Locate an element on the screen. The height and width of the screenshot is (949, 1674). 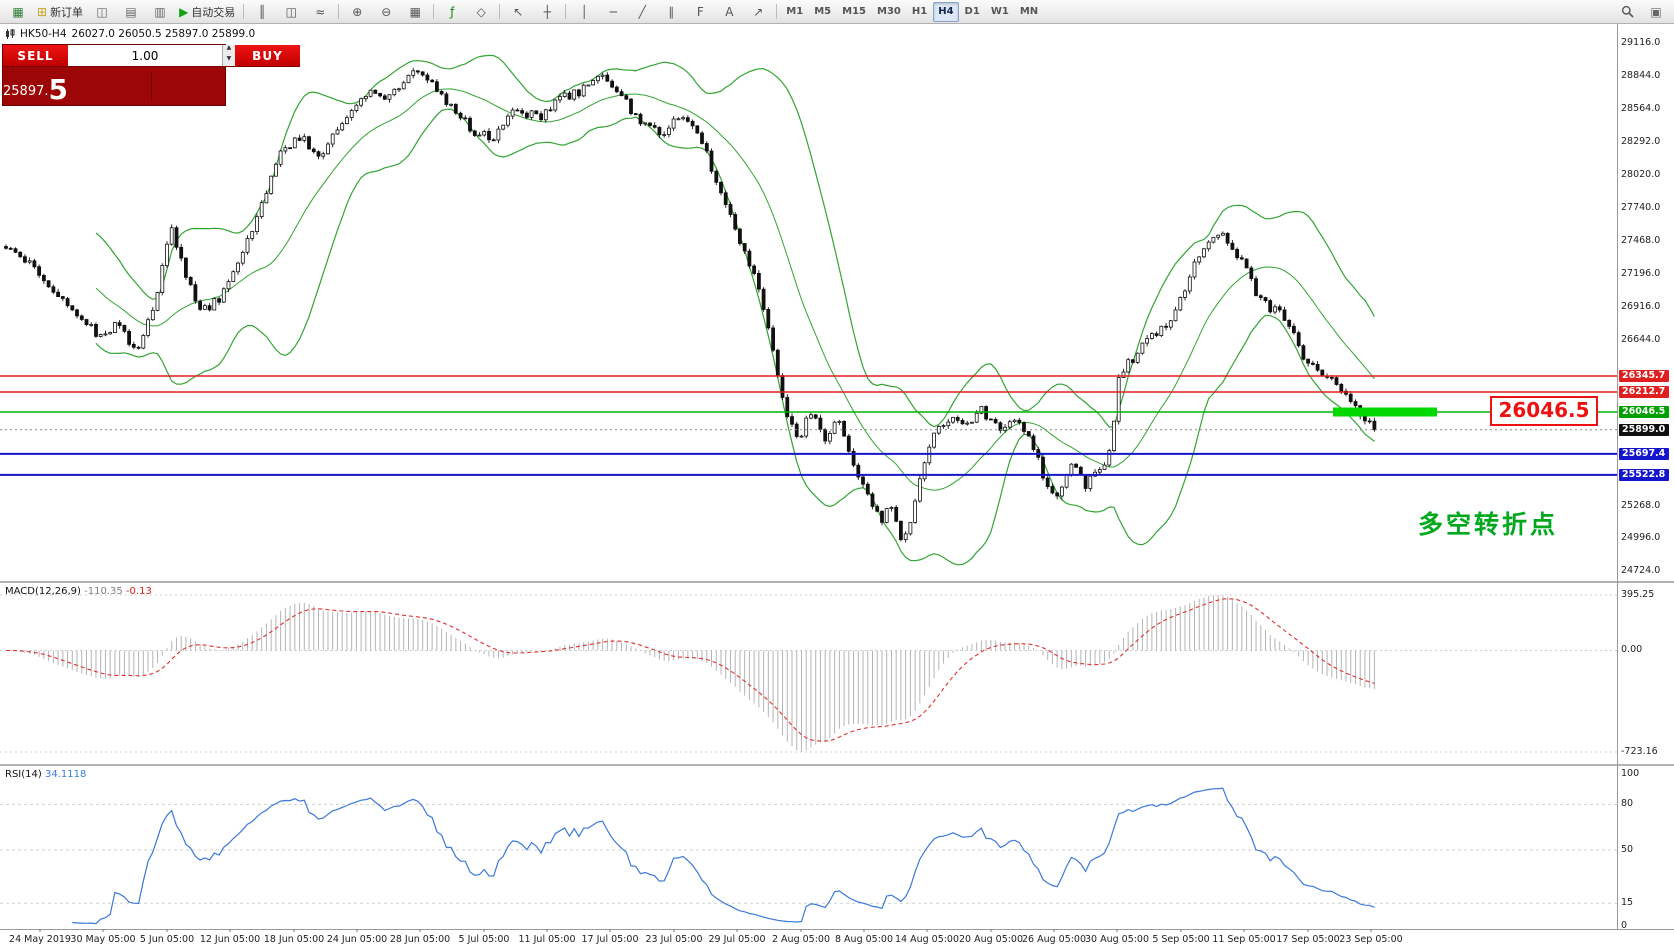
time-axis-label: 17 Jul 05:00 is located at coordinates (610, 939).